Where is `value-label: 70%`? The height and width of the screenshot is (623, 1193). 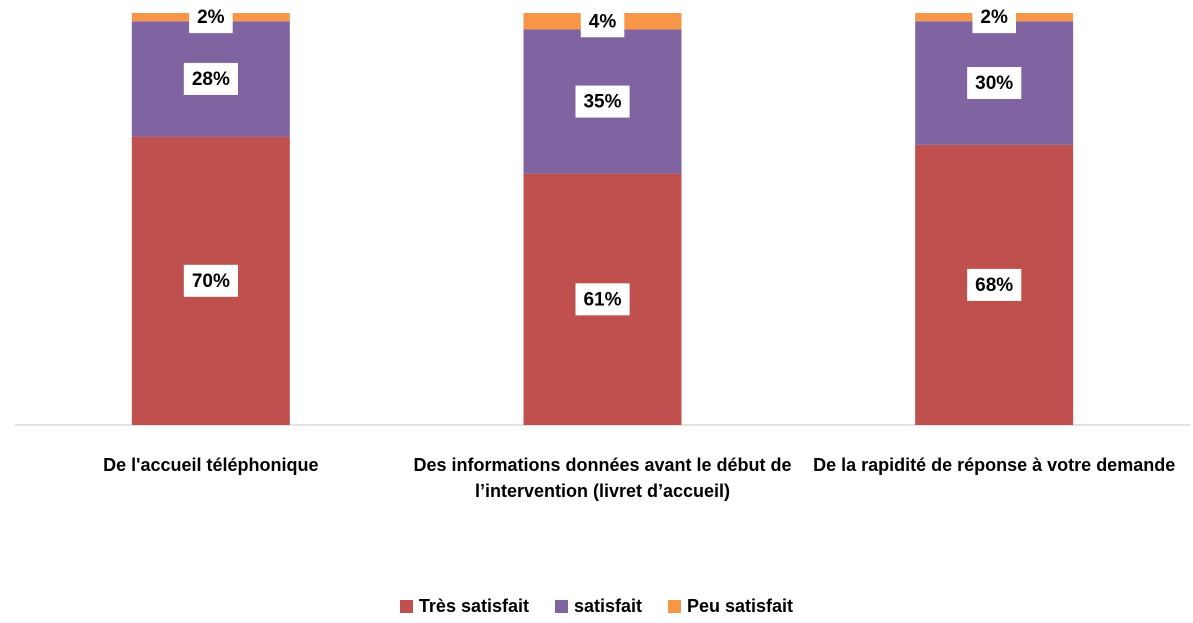
value-label: 70% is located at coordinates (211, 281).